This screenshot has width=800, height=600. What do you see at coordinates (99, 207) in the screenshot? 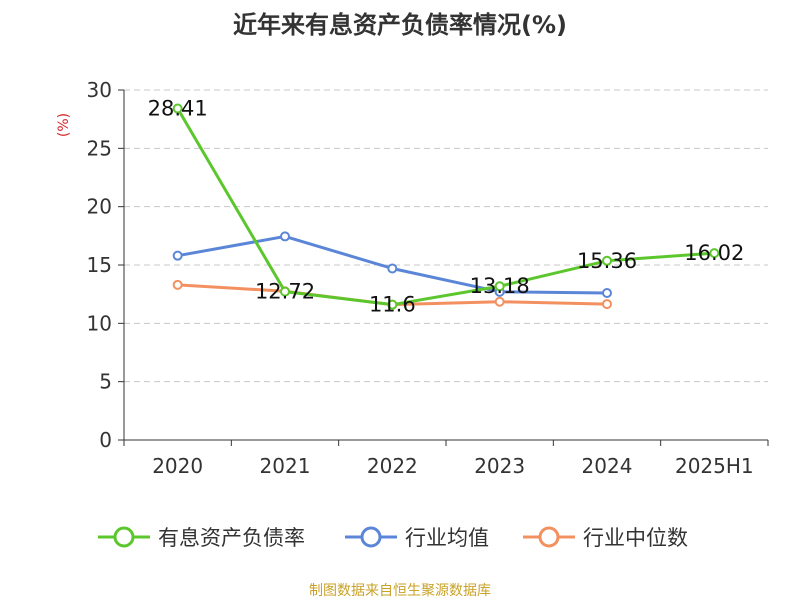
I see `y-tick-label: 20` at bounding box center [99, 207].